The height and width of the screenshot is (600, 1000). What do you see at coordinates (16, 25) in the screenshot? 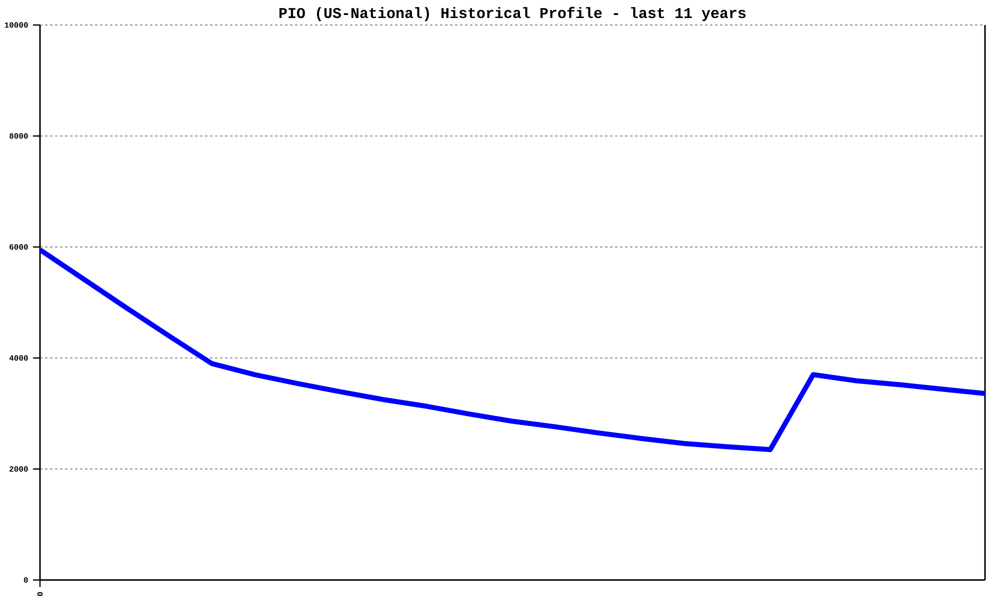
I see `y-tick-label: 10000` at bounding box center [16, 25].